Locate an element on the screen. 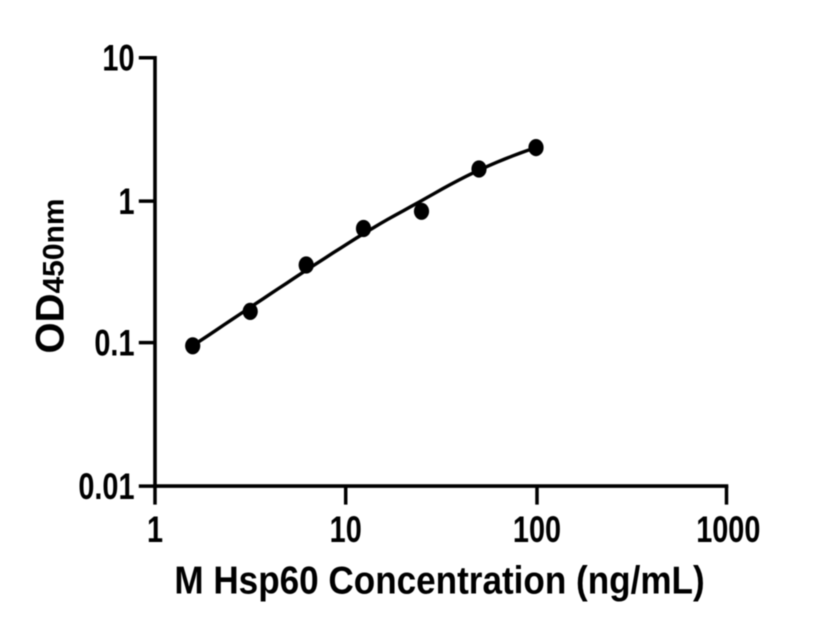 Image resolution: width=816 pixels, height=640 pixels. svg-text: 0.01 is located at coordinates (106, 486).